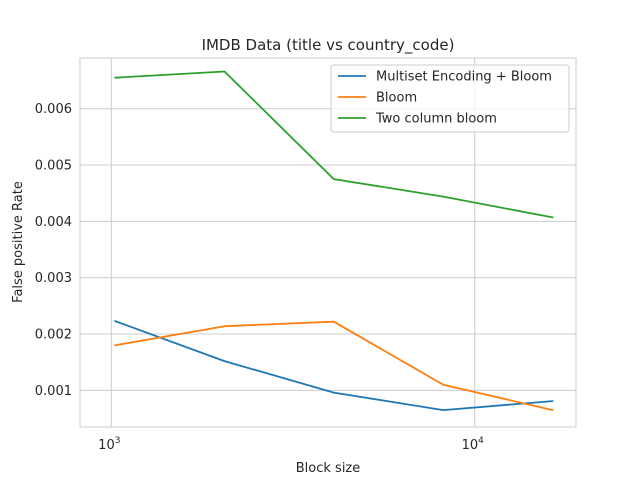 The height and width of the screenshot is (480, 640). I want to click on y-axis-label: False positive Rate, so click(18, 242).